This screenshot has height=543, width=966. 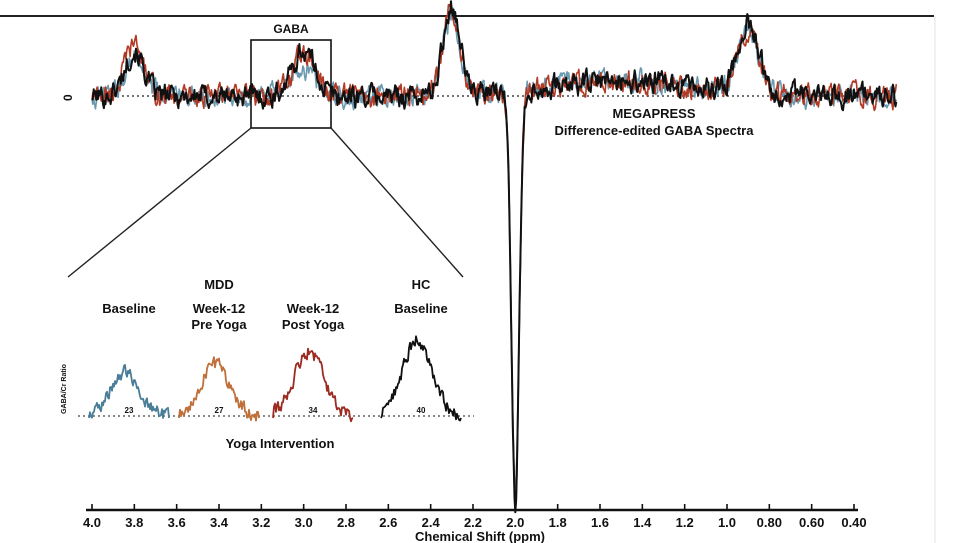 What do you see at coordinates (397, 202) in the screenshot?
I see `zoom-line-right` at bounding box center [397, 202].